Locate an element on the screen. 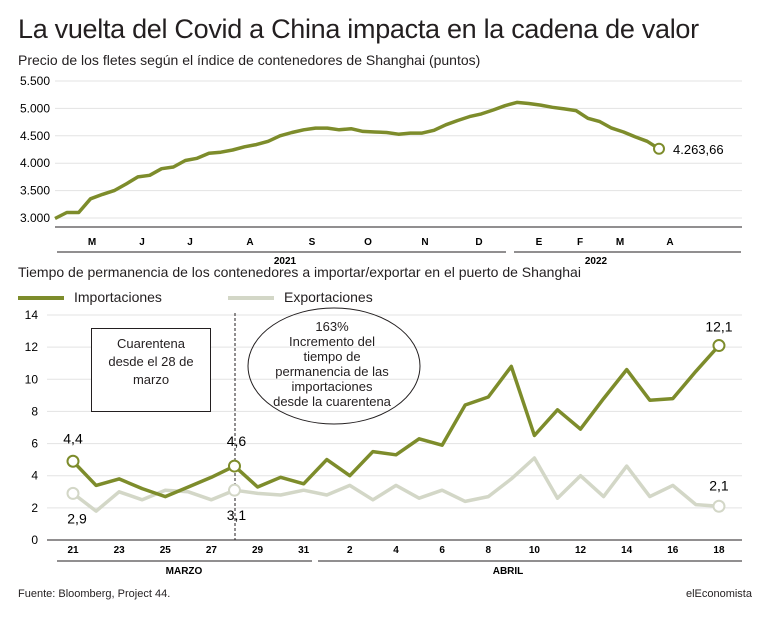 This screenshot has height=624, width=770. point-value-label: 3,1 is located at coordinates (237, 515).